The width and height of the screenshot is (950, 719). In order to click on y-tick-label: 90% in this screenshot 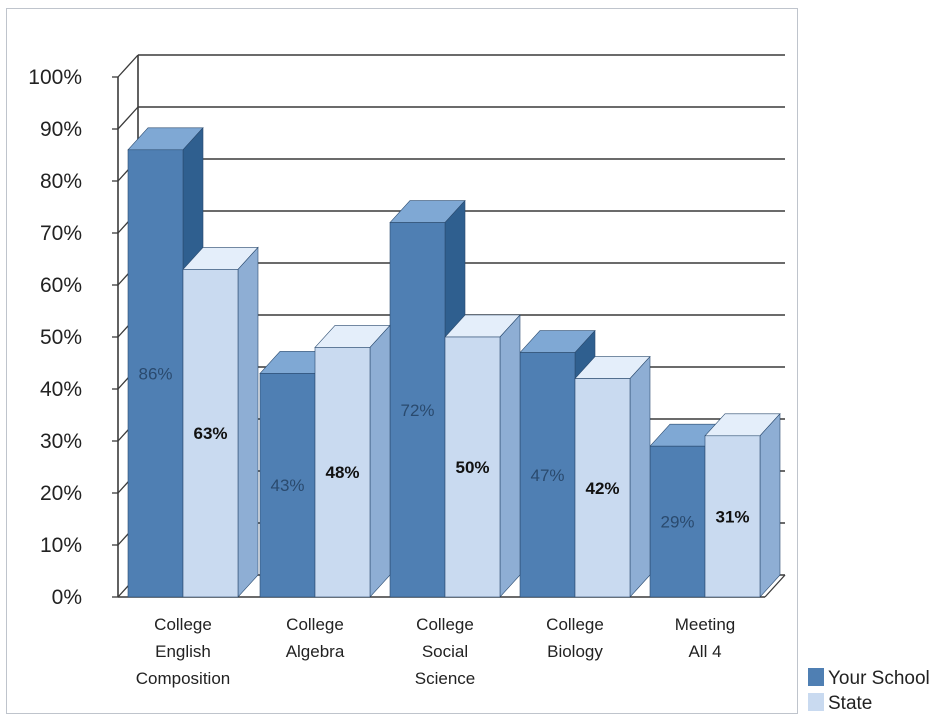, I will do `click(61, 129)`.